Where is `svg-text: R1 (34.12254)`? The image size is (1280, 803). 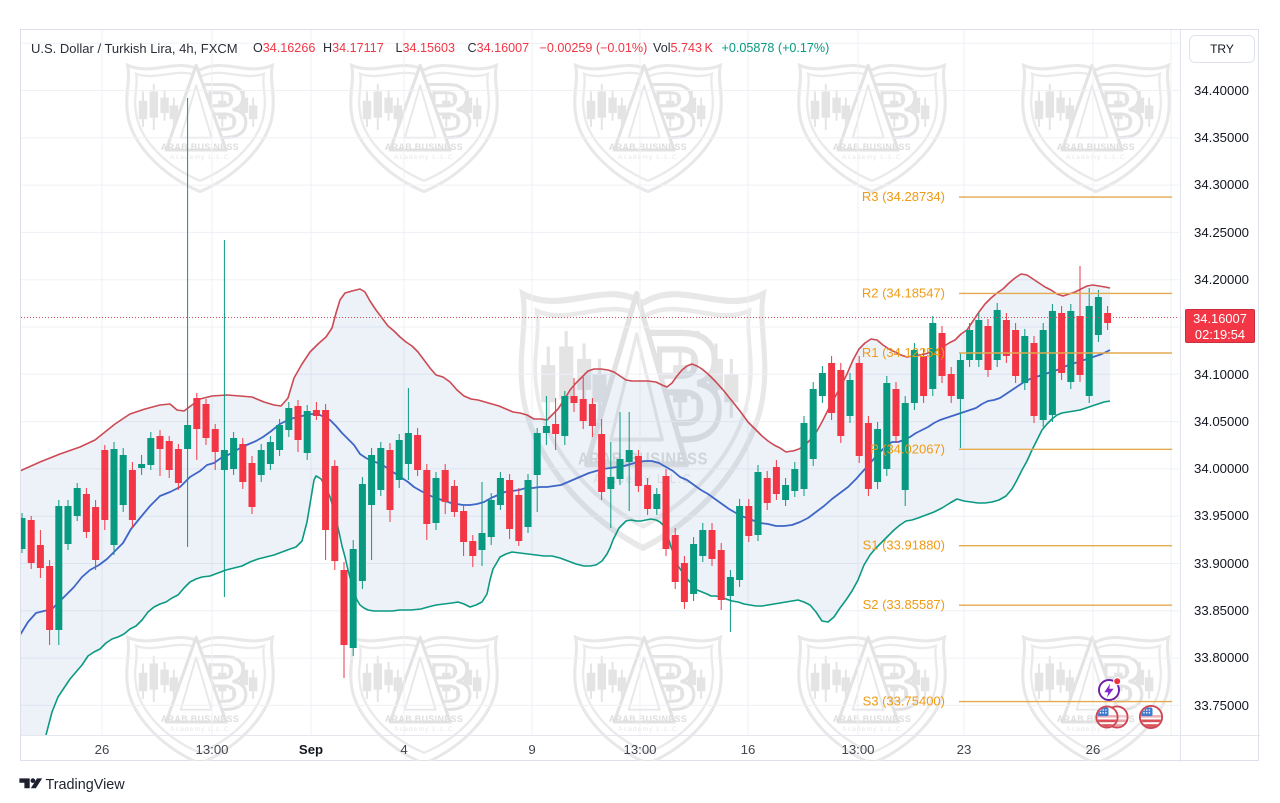
svg-text: R1 (34.12254) is located at coordinates (903, 352).